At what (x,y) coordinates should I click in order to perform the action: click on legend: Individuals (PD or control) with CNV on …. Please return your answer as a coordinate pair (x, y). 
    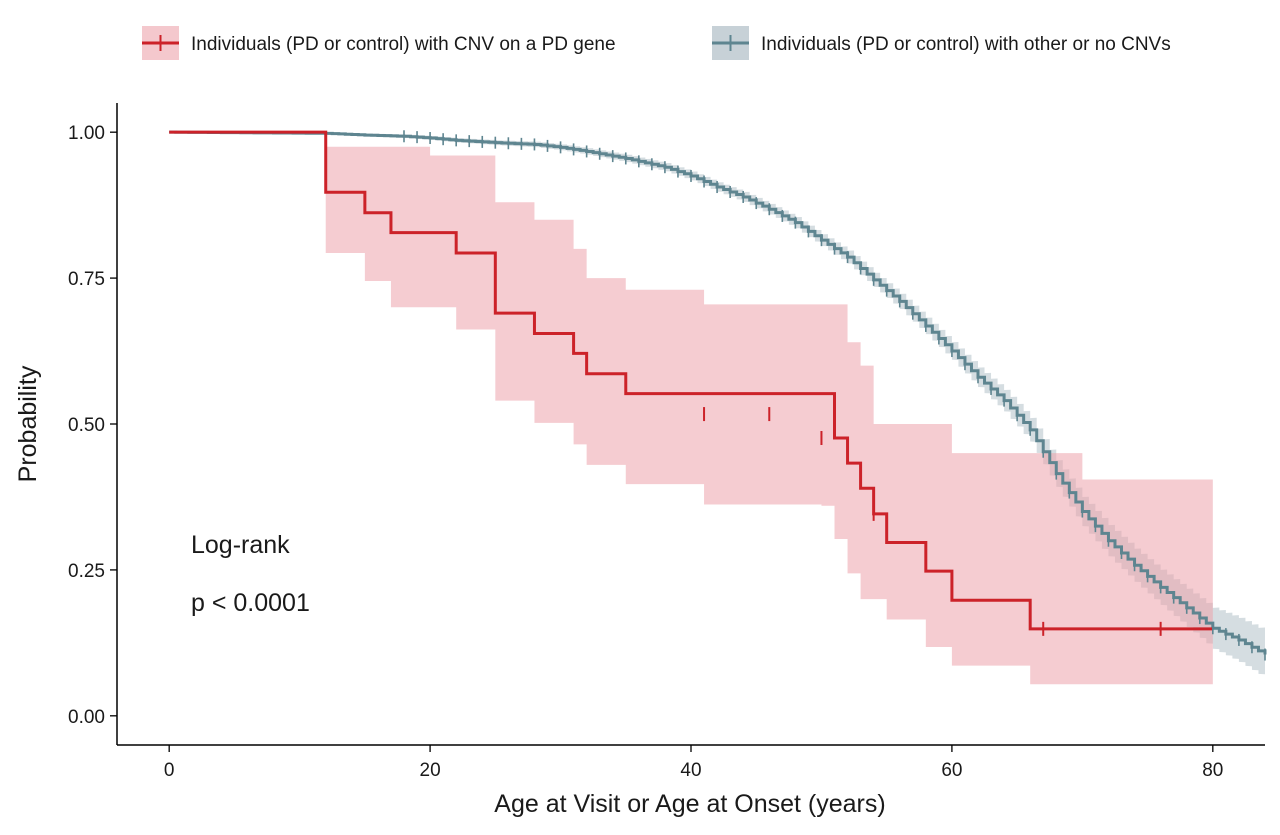
    Looking at the image, I should click on (656, 43).